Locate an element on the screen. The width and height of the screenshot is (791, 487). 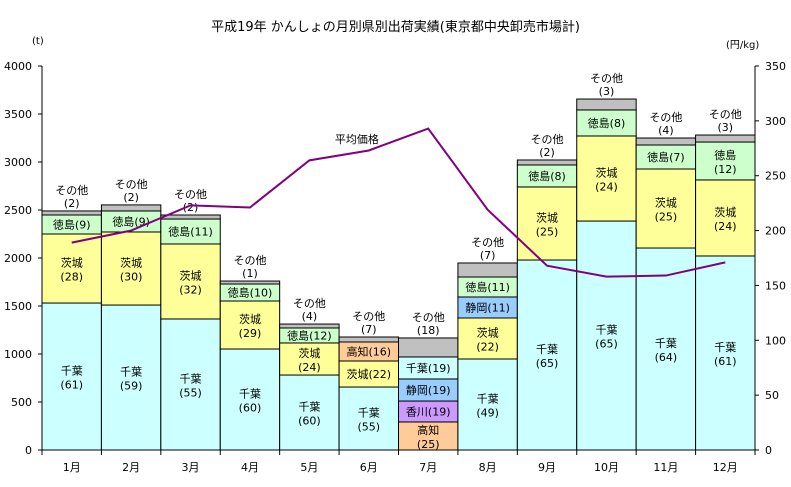
y-tick-label: 3000 is located at coordinates (18, 162).